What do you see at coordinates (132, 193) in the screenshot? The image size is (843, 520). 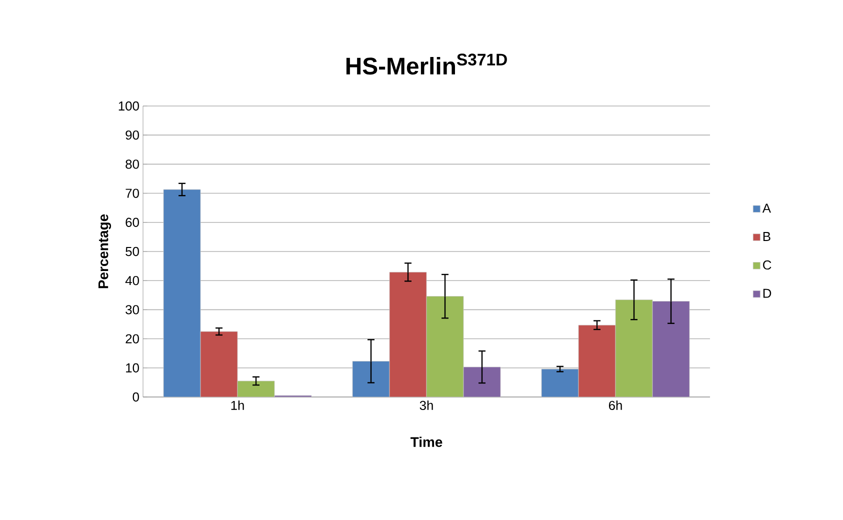 I see `y-tick-label: 70` at bounding box center [132, 193].